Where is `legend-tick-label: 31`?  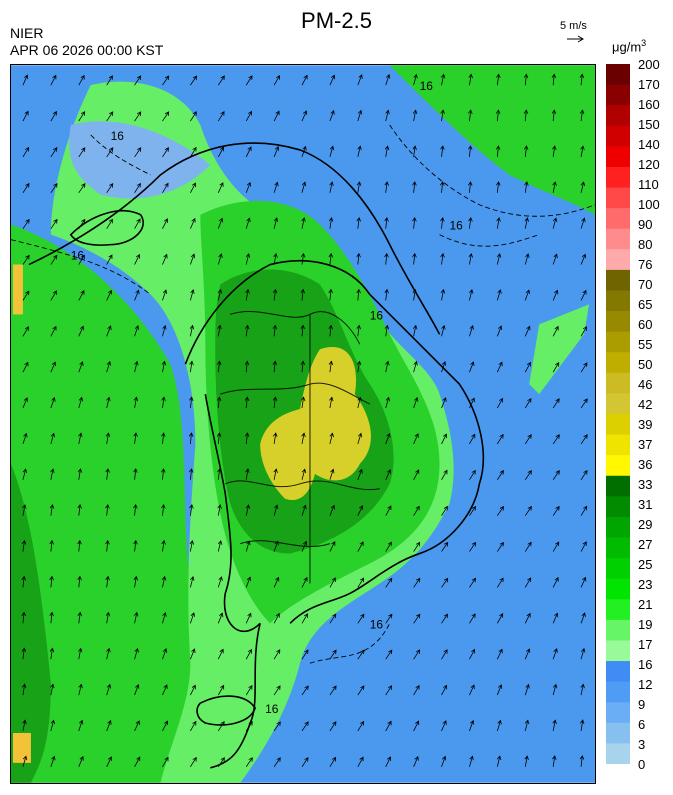 legend-tick-label: 31 is located at coordinates (645, 504).